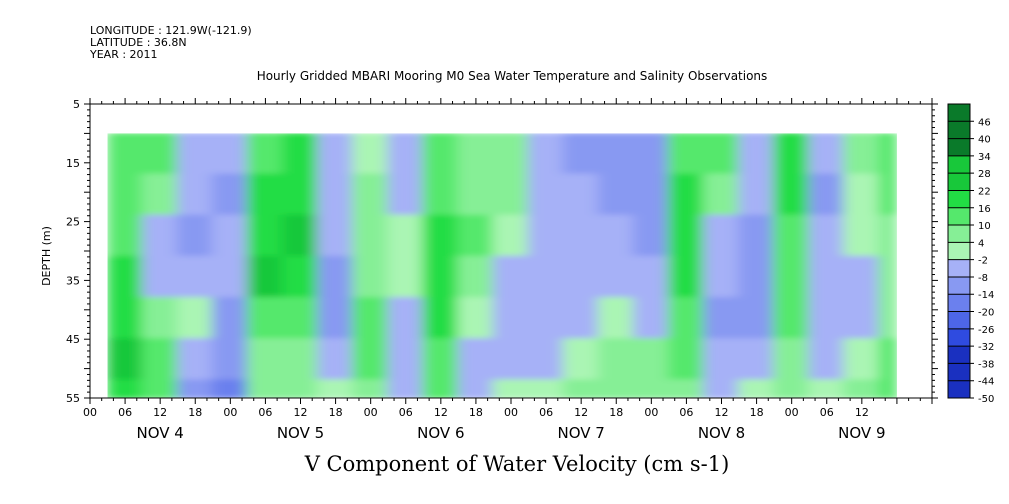  I want to click on colorbar-label: -44, so click(986, 382).